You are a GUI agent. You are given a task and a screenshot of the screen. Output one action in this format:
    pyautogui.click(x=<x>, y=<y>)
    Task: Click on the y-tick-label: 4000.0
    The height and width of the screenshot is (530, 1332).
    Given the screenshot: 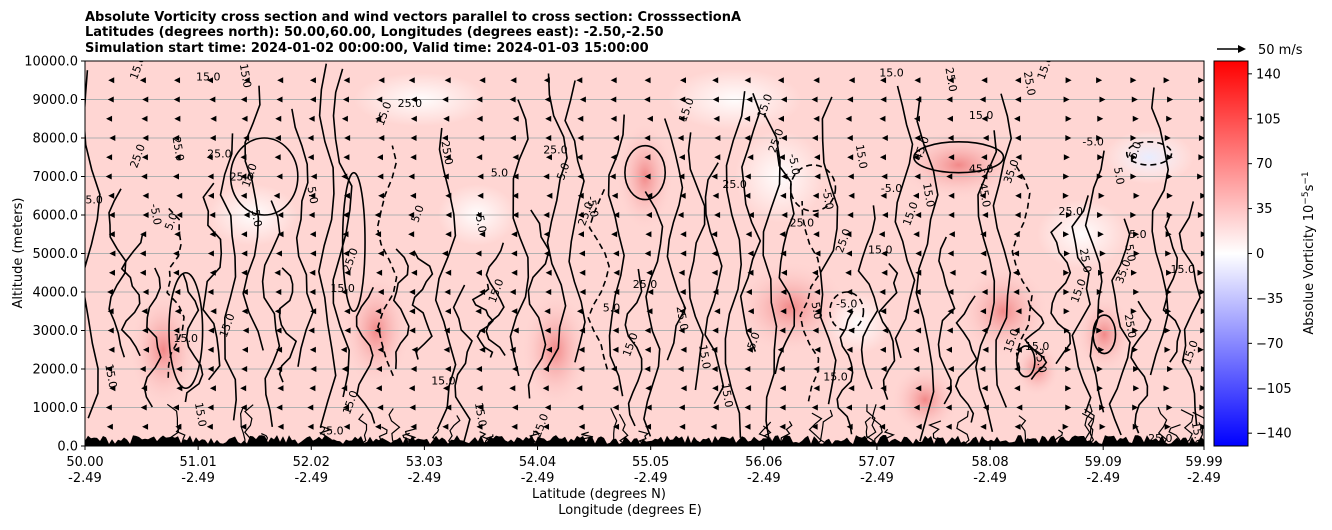 What is the action you would take?
    pyautogui.click(x=56, y=293)
    